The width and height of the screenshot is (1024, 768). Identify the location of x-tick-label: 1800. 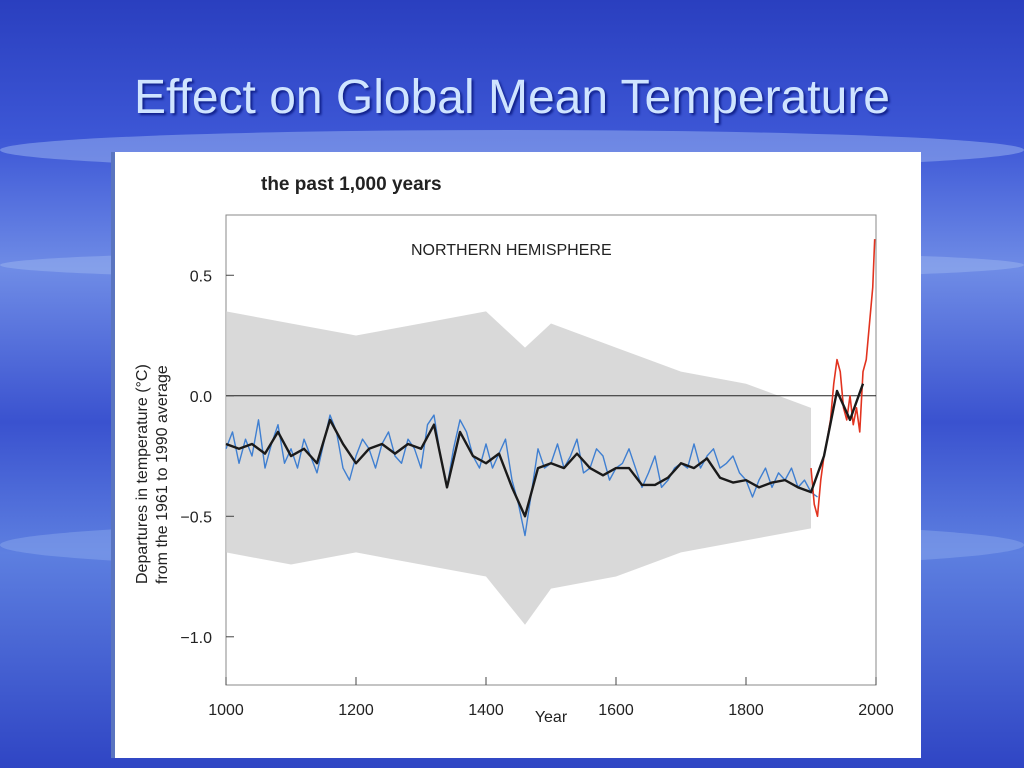
(746, 710).